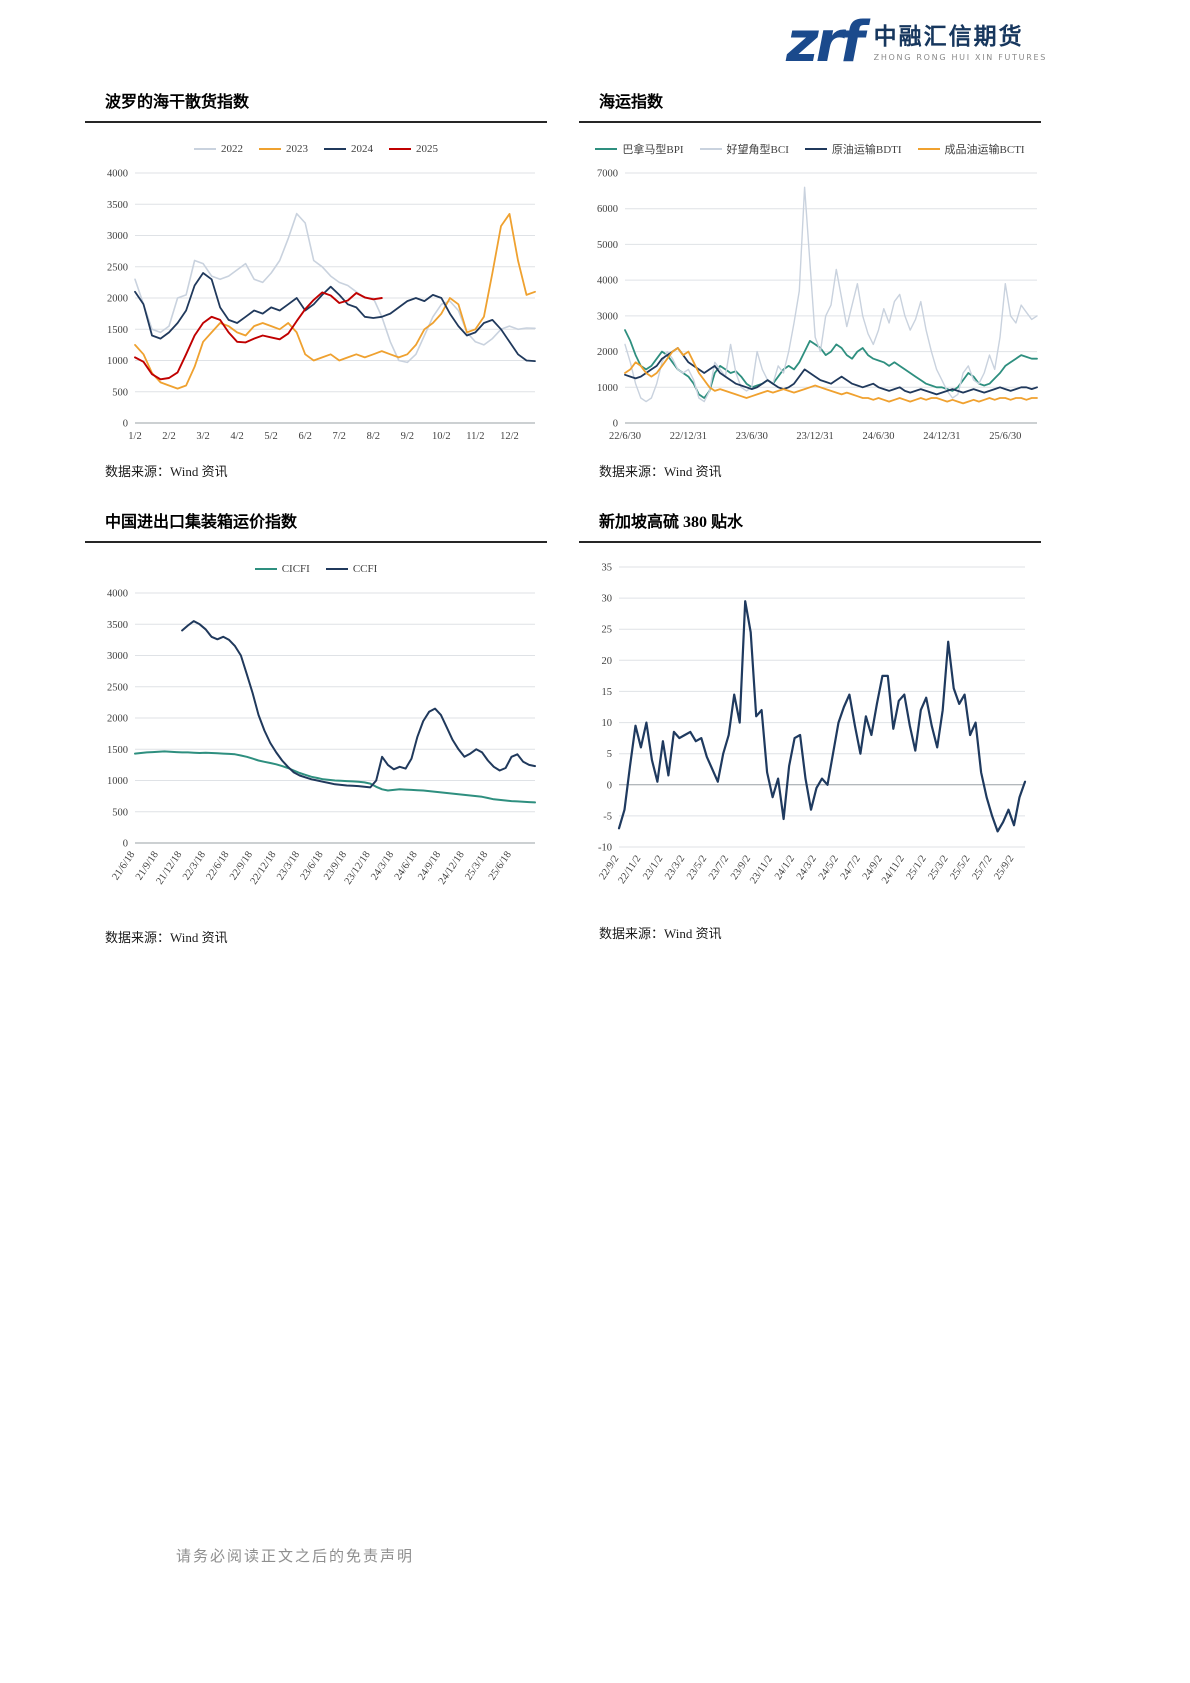 The height and width of the screenshot is (1683, 1190). I want to click on legend-item-好望角型BCI: 好望角型BCI, so click(744, 149).